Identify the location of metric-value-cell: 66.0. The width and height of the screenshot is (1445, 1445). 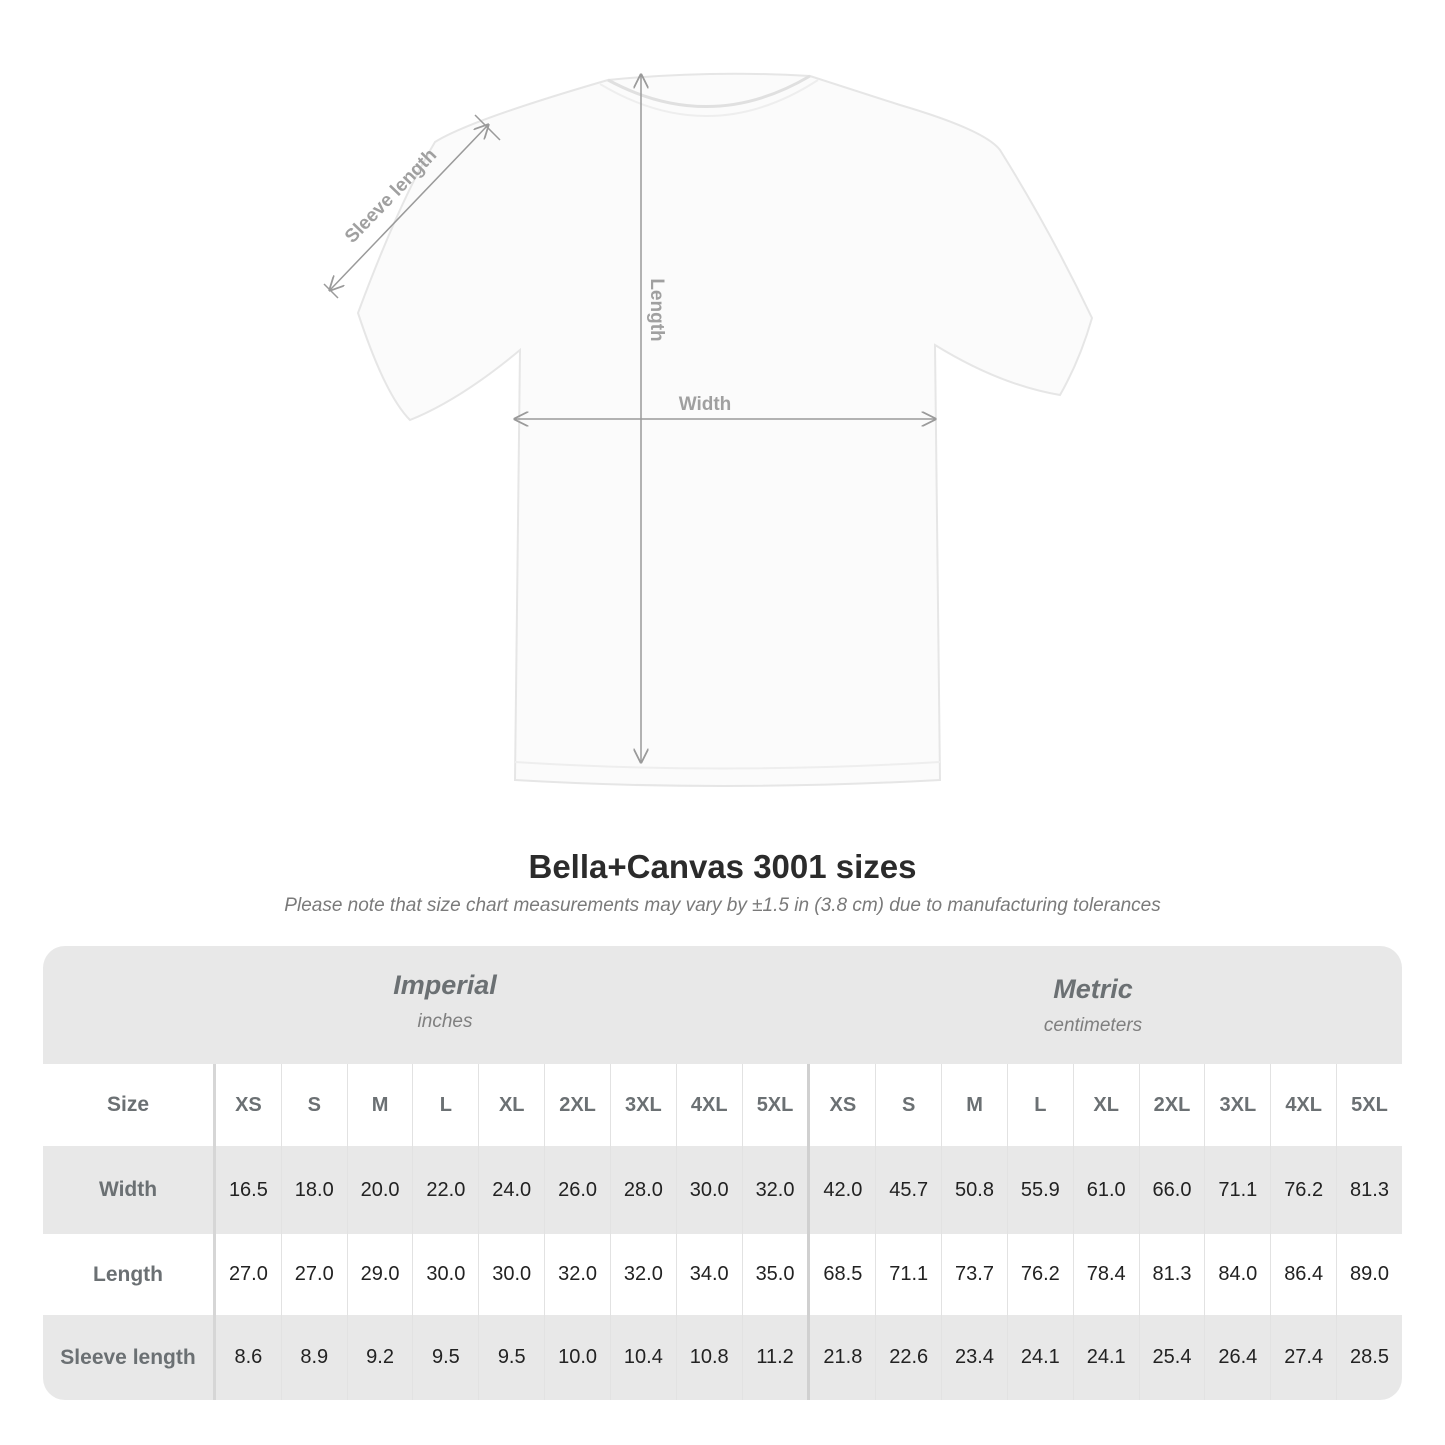
(1173, 1190).